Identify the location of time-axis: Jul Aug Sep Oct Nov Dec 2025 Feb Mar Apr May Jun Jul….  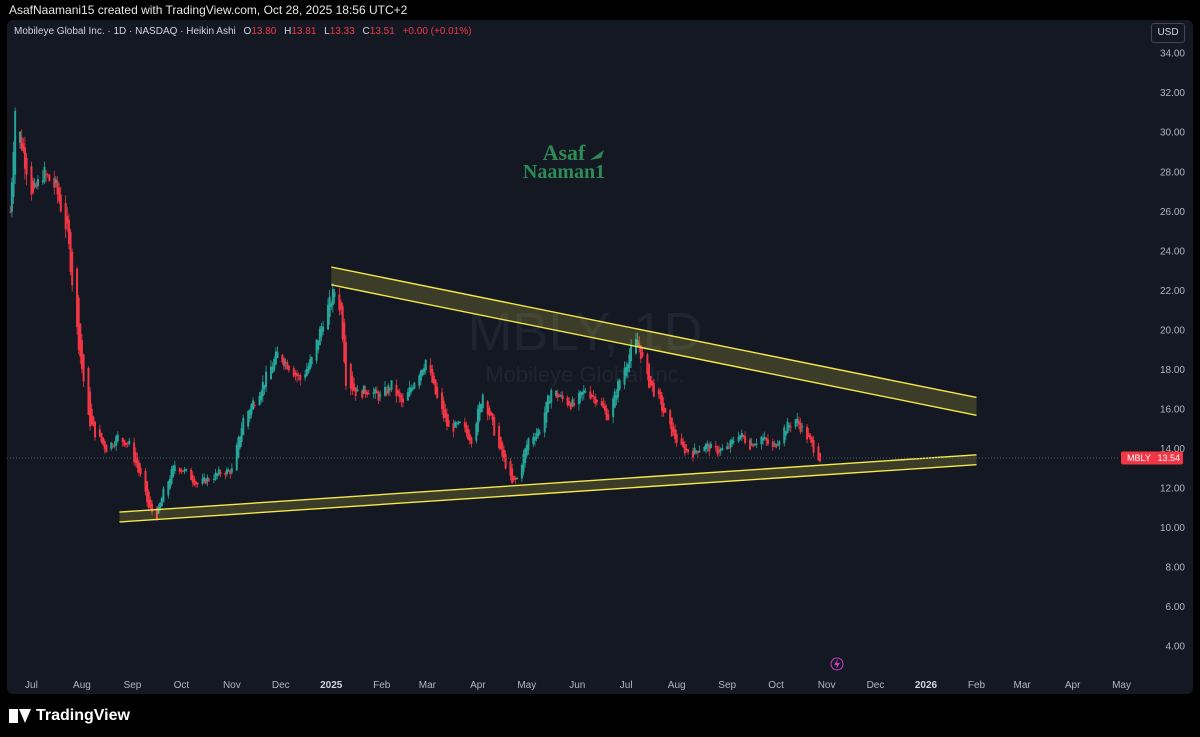
(578, 685).